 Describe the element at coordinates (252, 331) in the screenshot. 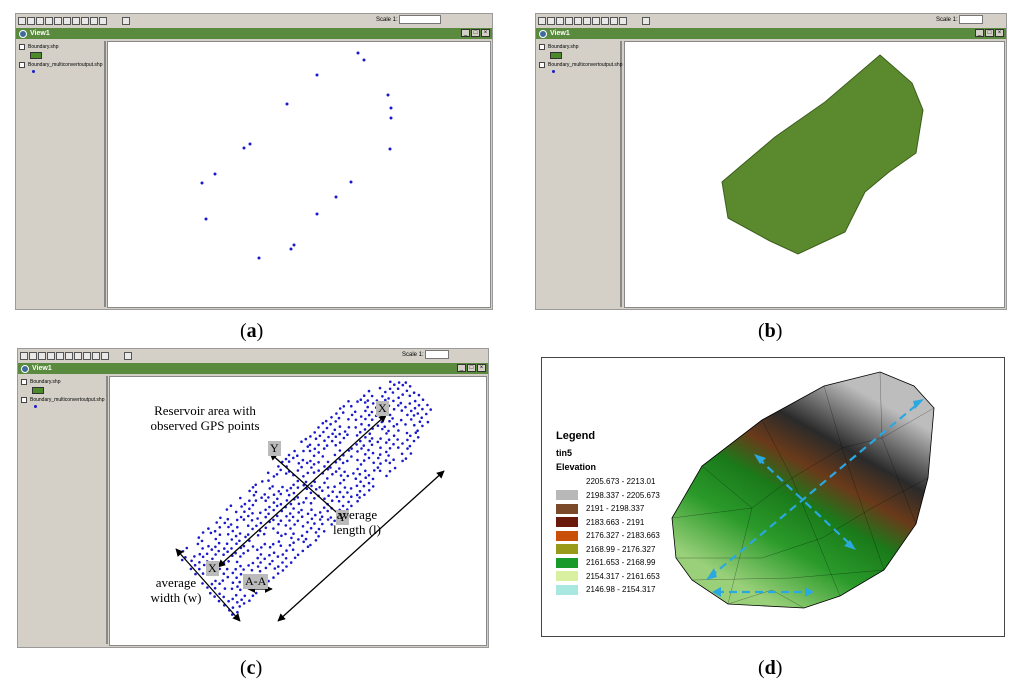

I see `caption-a: (a)` at that location.